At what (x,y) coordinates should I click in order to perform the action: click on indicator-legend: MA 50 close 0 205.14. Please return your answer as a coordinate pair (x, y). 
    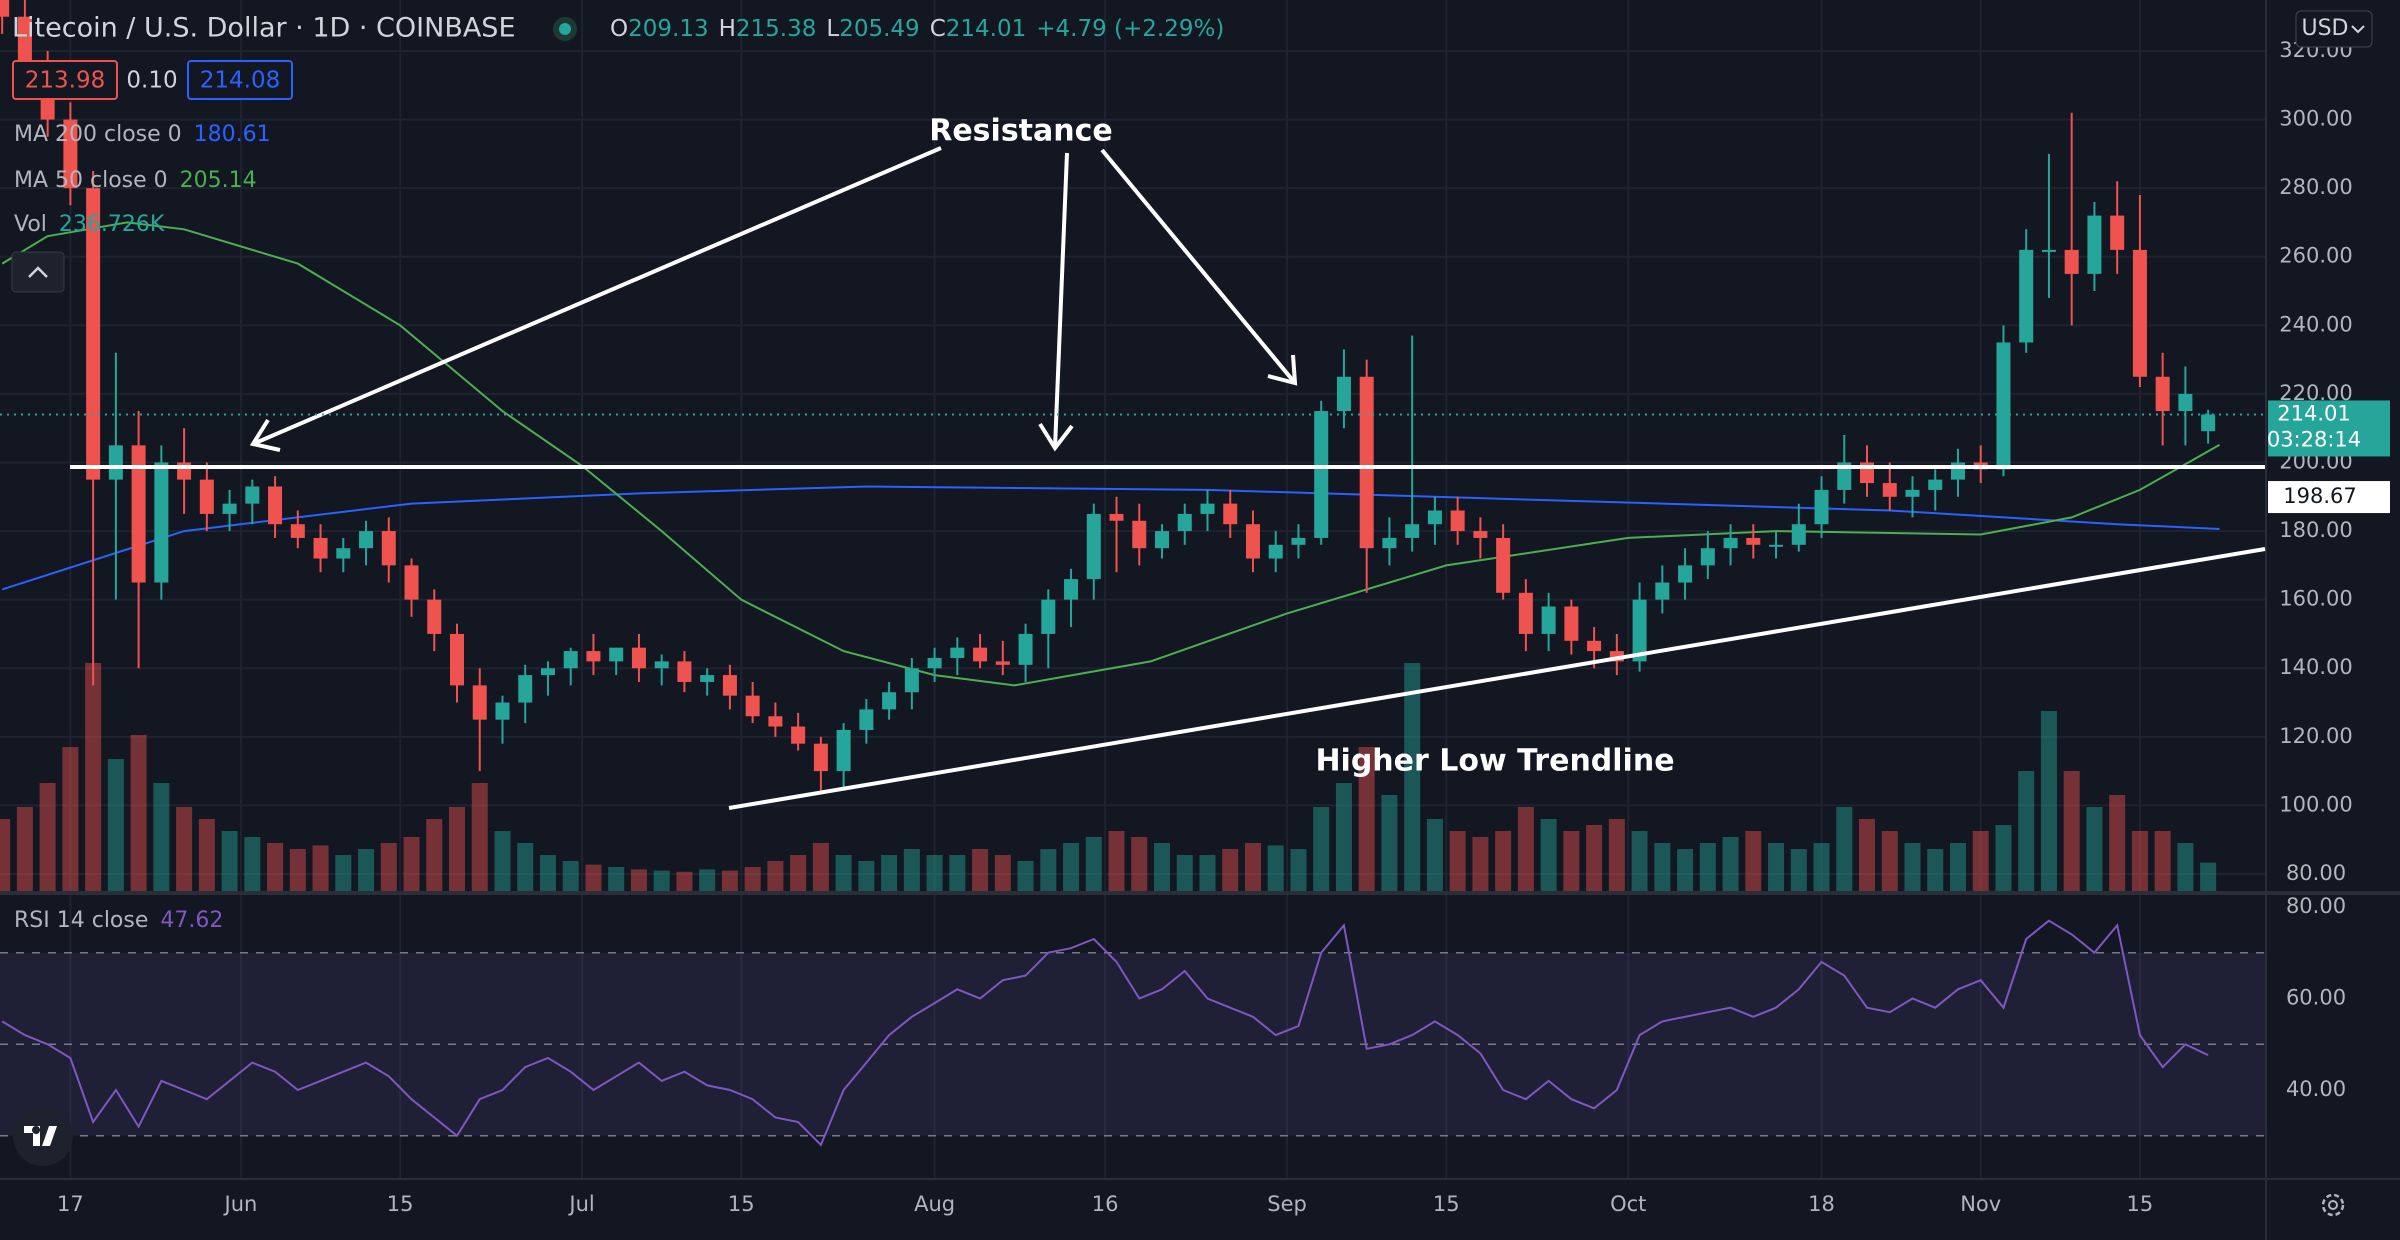
    Looking at the image, I should click on (135, 180).